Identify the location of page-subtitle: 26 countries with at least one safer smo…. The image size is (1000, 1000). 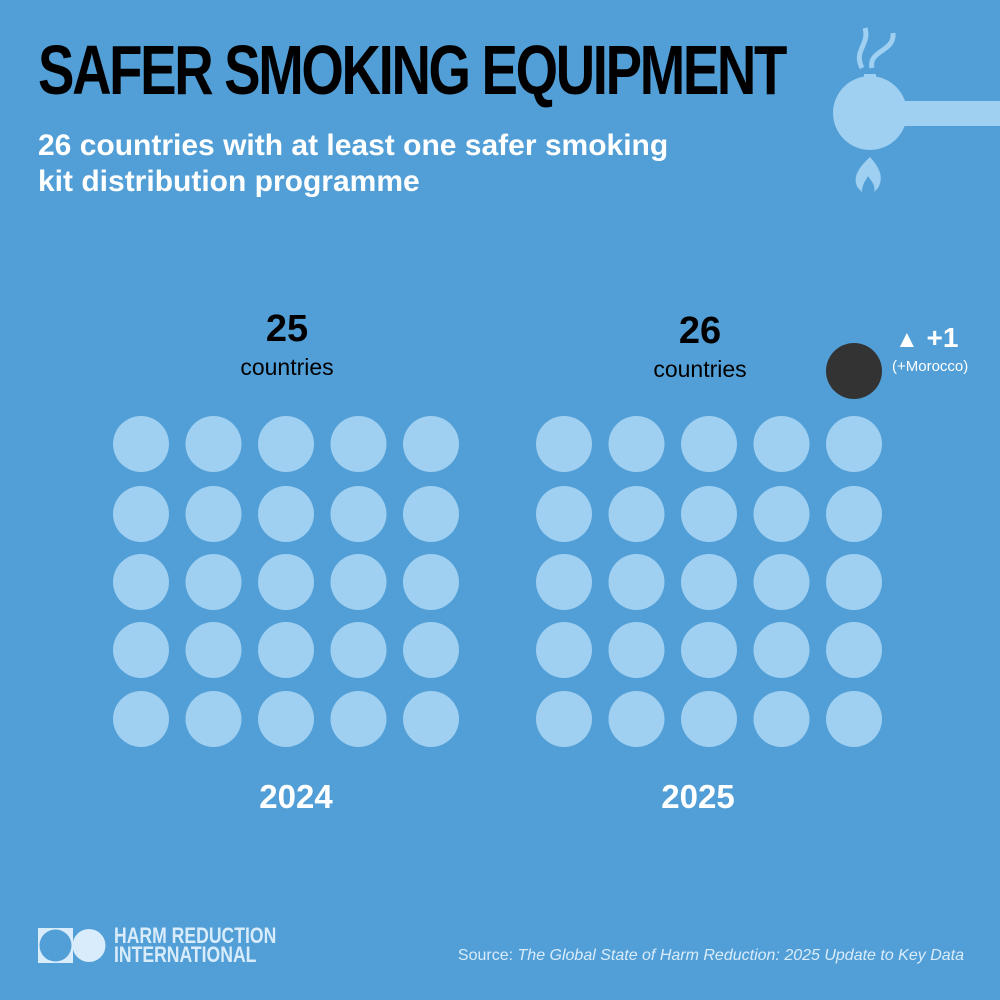
(353, 163).